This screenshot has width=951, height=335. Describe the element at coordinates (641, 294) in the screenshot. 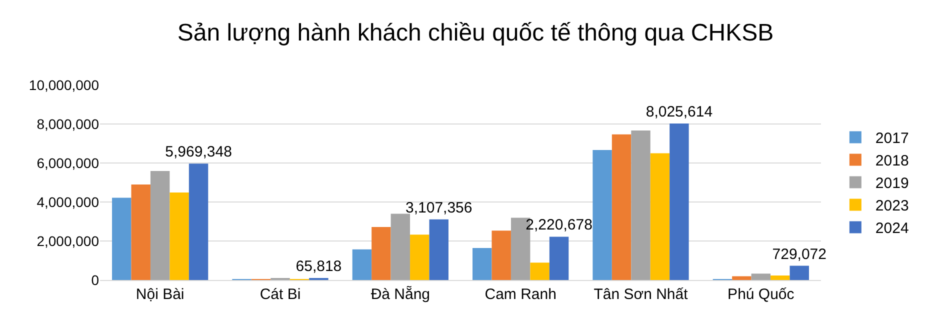

I see `x-tick-label: Tân Sơn Nhất` at that location.